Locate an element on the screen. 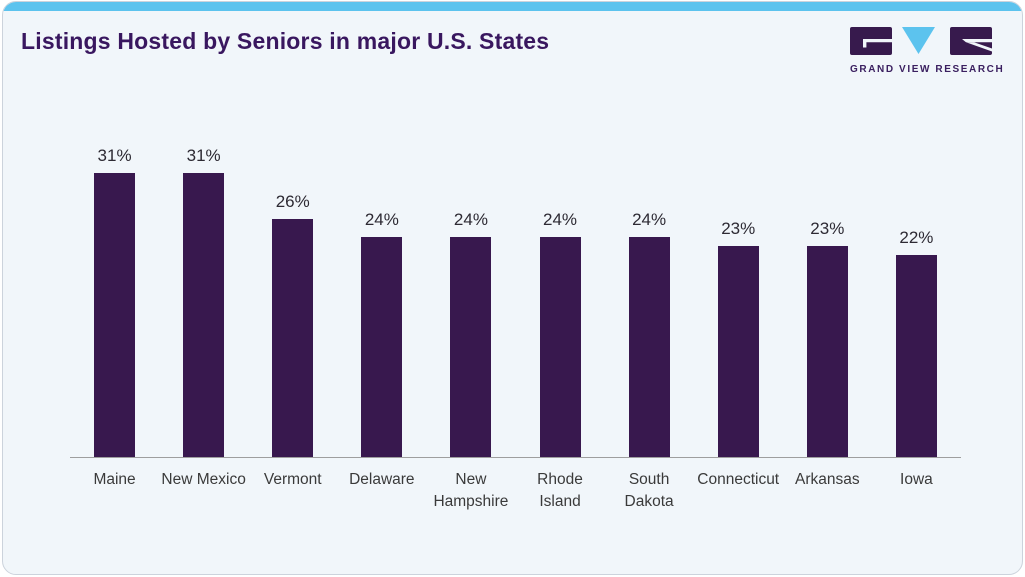  x-axis-label: South Dakota is located at coordinates (649, 491).